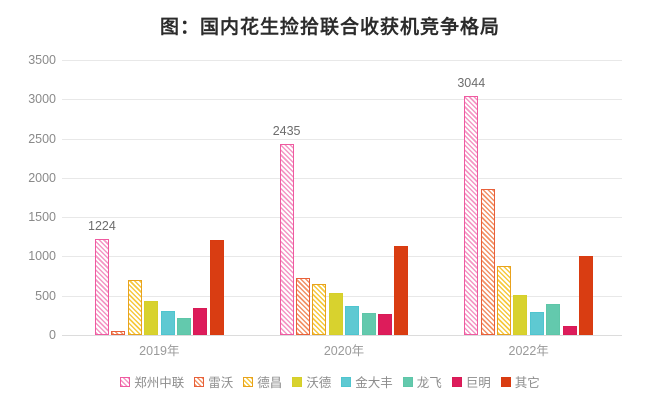  I want to click on legend-item-沃德: 沃德, so click(311, 381).